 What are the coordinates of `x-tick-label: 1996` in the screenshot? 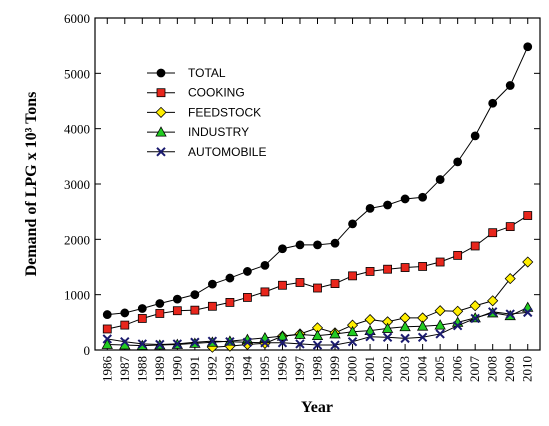 It's located at (281, 369).